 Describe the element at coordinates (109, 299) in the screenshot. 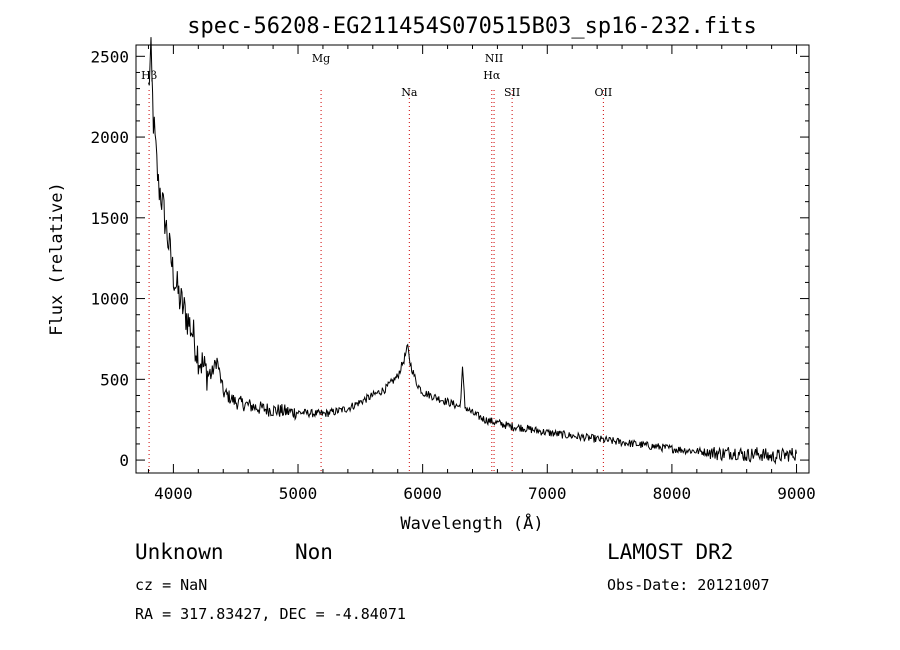

I see `y-tick-label: 1000` at that location.